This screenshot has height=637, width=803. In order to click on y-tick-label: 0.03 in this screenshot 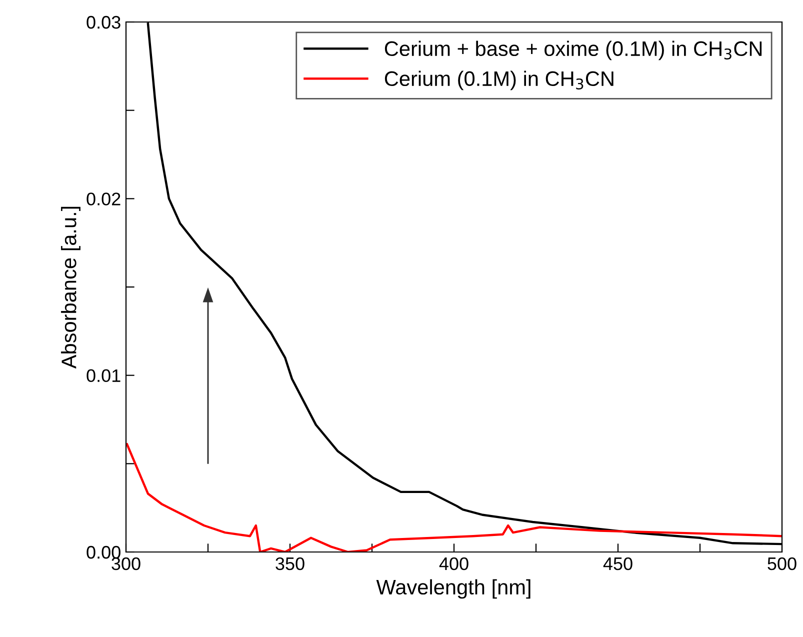, I will do `click(103, 22)`.